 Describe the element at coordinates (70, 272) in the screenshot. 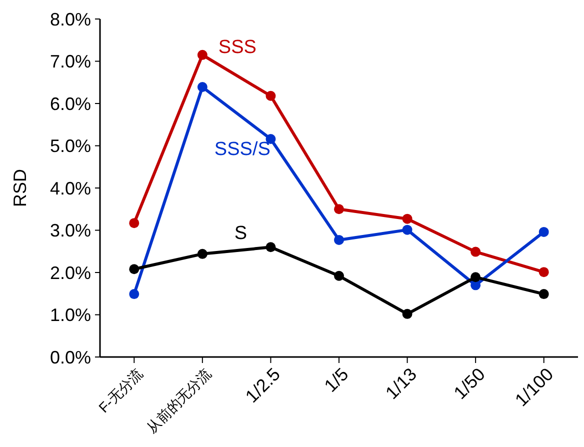

I see `y-tick-label: 2.0%` at that location.